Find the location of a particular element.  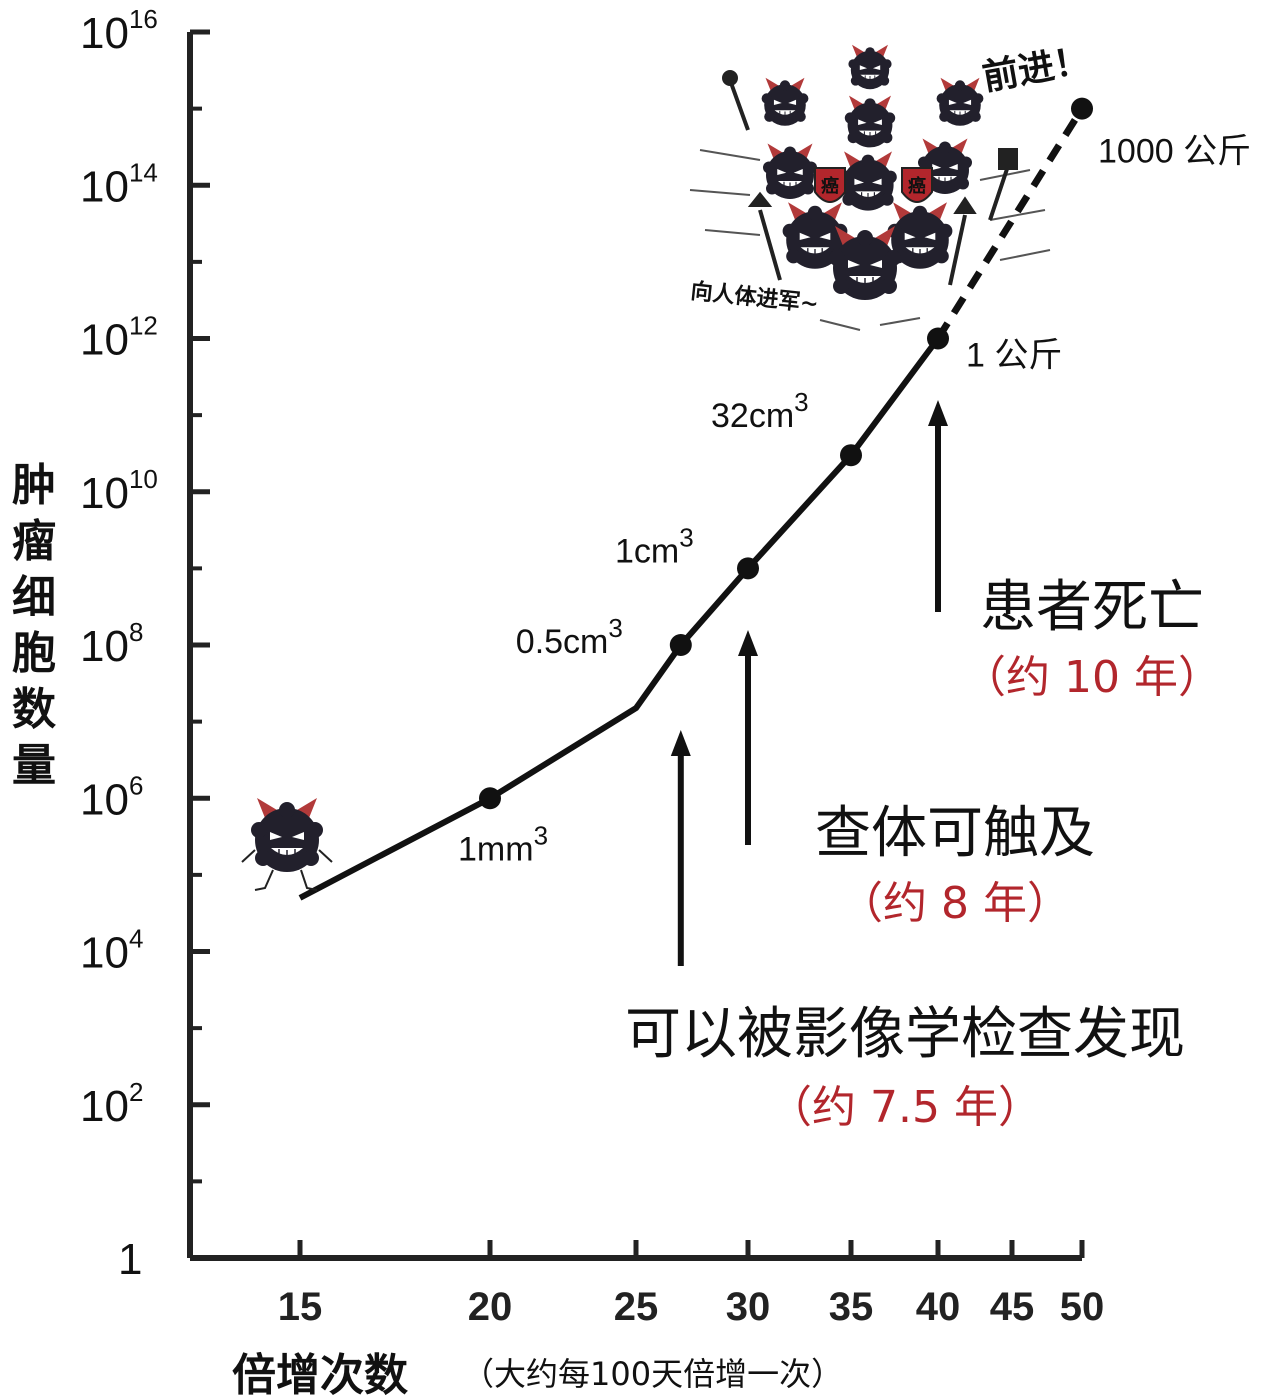

annotation-years: （约 10 年） is located at coordinates (1092, 677).